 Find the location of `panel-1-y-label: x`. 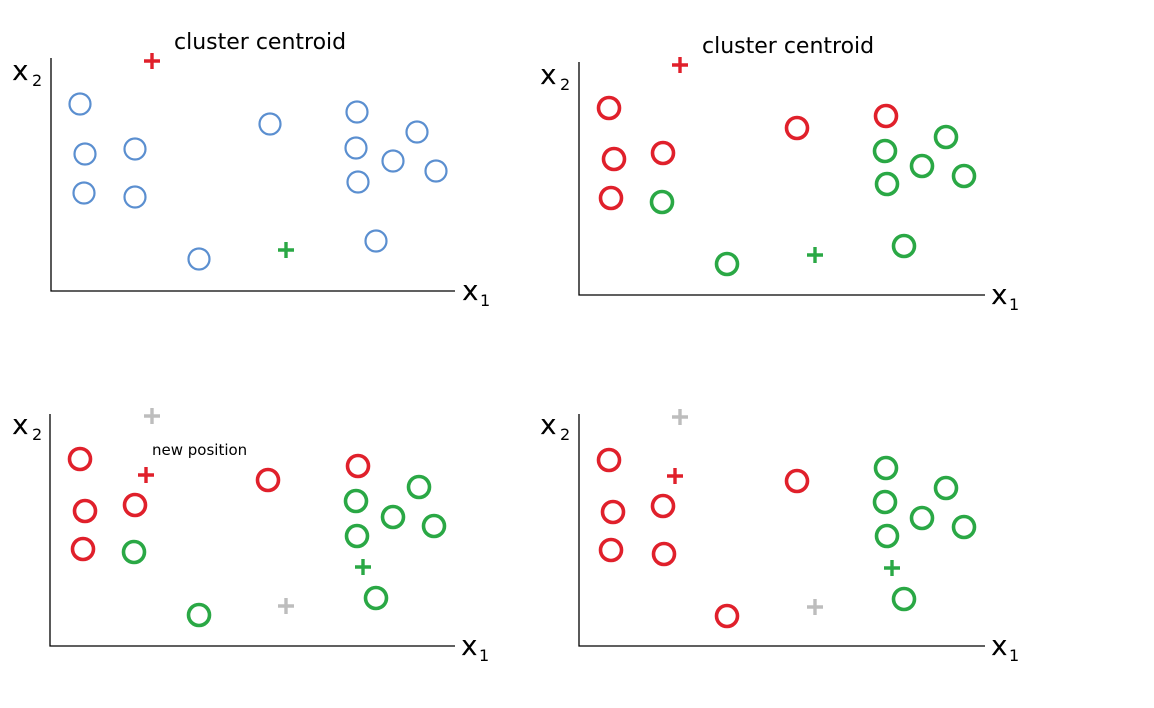

panel-1-y-label: x is located at coordinates (20, 70).